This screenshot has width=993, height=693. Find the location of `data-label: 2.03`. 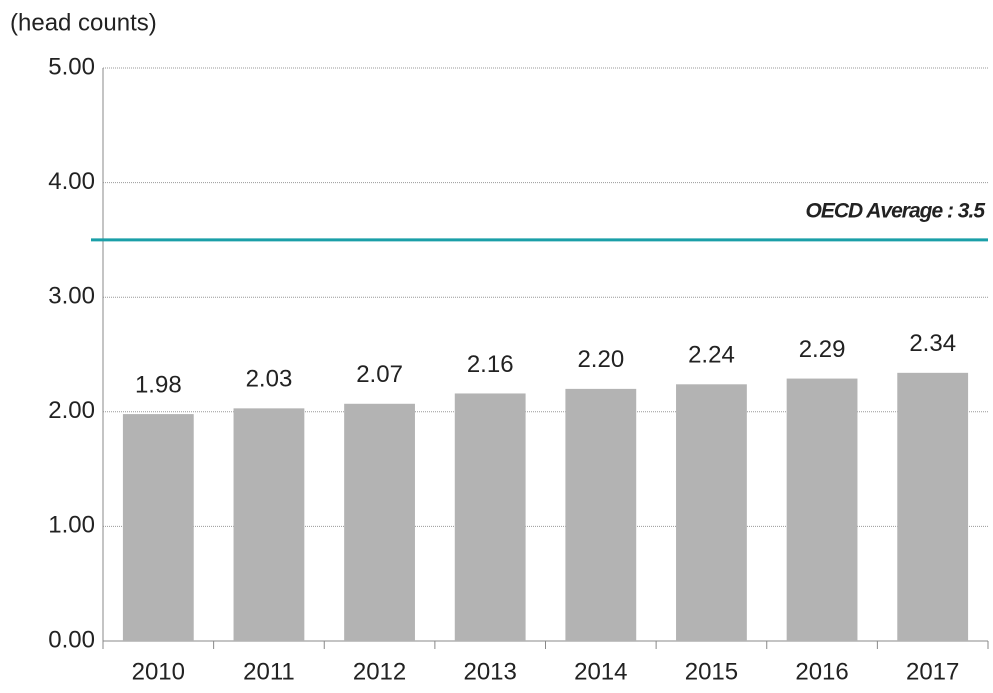

data-label: 2.03 is located at coordinates (269, 379).